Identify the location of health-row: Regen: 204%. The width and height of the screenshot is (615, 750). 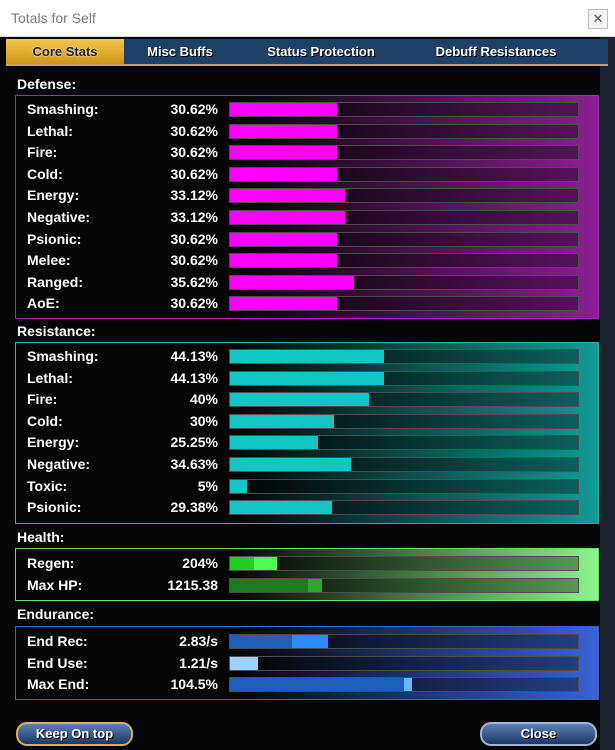
(307, 562).